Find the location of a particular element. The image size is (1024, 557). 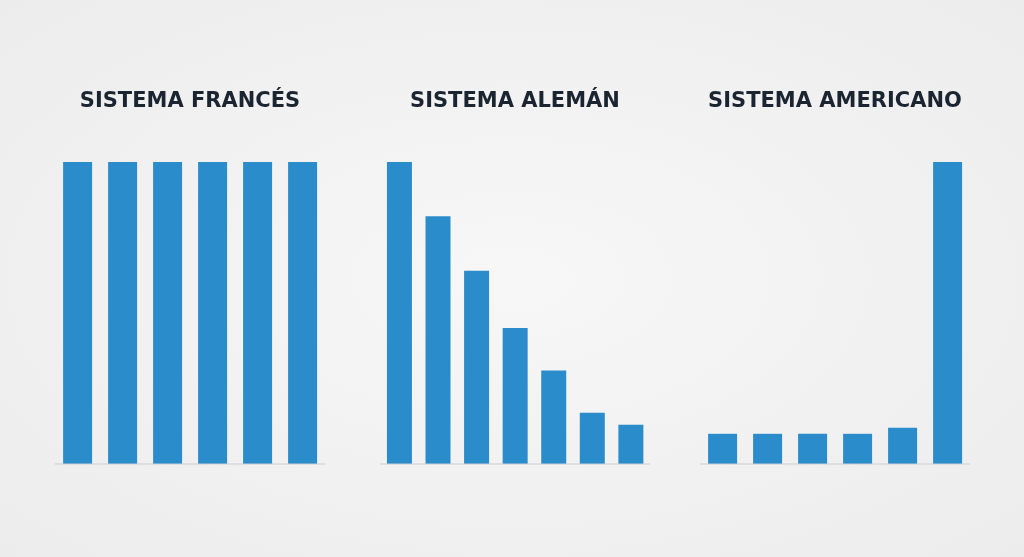

chart-title: SISTEMA AMERICANO is located at coordinates (835, 100).